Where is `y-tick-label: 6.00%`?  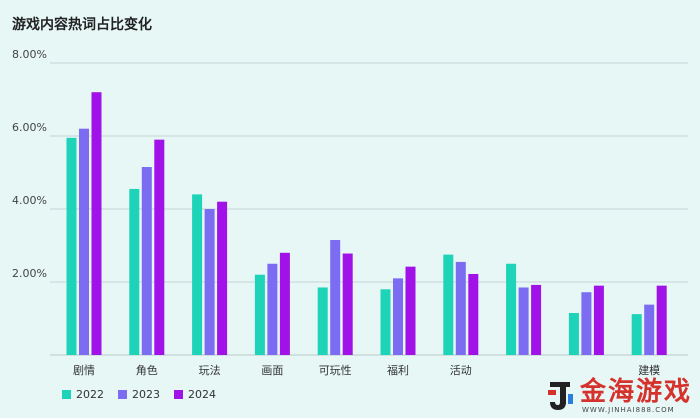 y-tick-label: 6.00% is located at coordinates (29, 127).